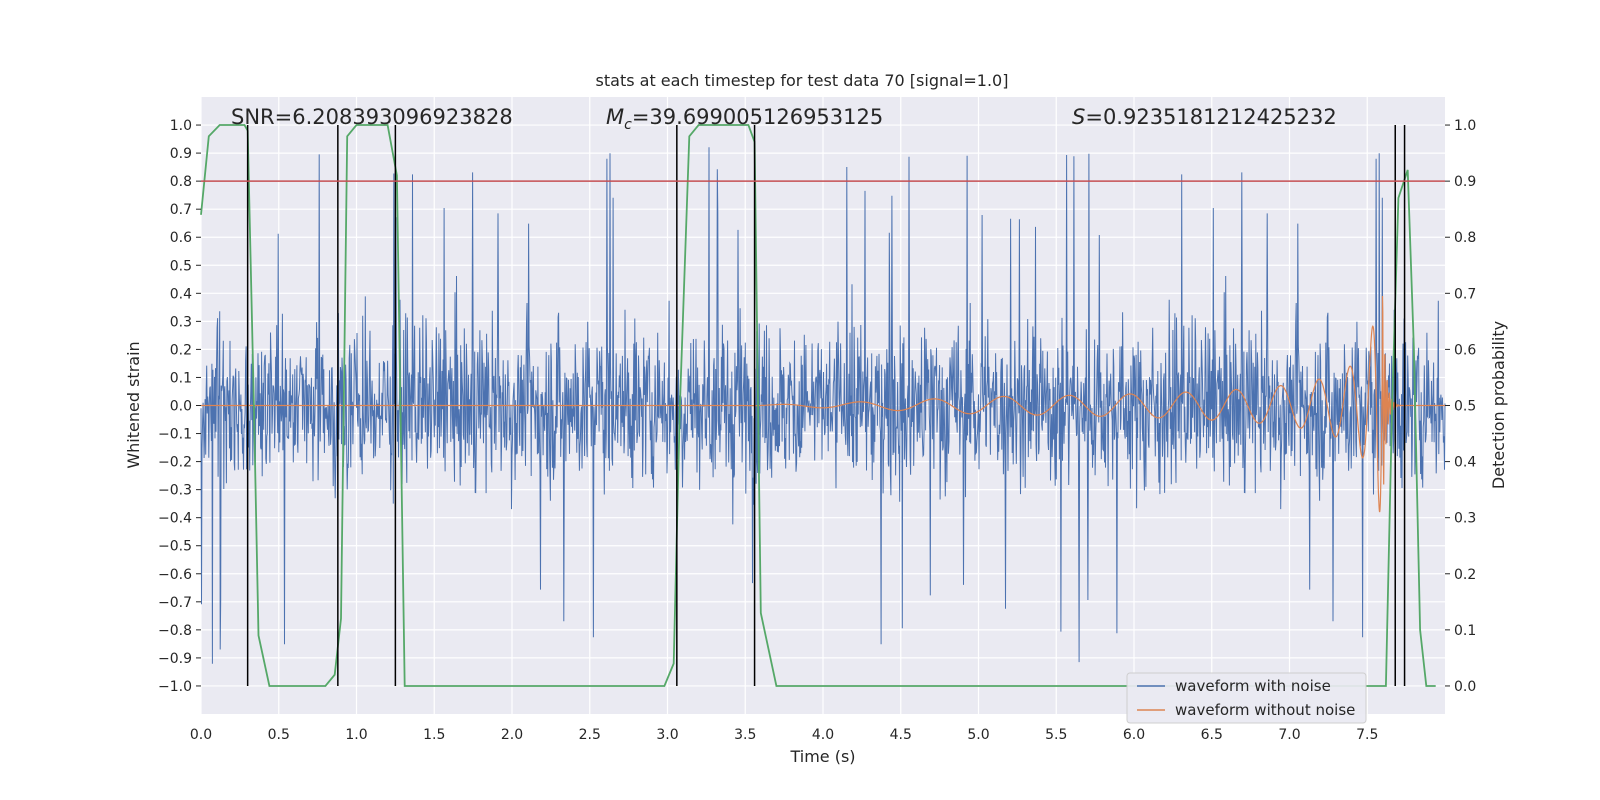 Image resolution: width=1600 pixels, height=800 pixels. What do you see at coordinates (181, 210) in the screenshot?
I see `y-tick-label: 0.7` at bounding box center [181, 210].